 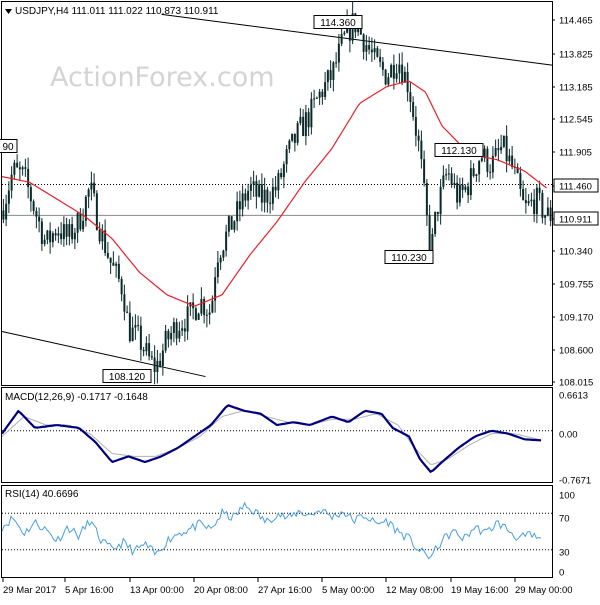 What do you see at coordinates (576, 351) in the screenshot?
I see `price-tick-label: 108.600` at bounding box center [576, 351].